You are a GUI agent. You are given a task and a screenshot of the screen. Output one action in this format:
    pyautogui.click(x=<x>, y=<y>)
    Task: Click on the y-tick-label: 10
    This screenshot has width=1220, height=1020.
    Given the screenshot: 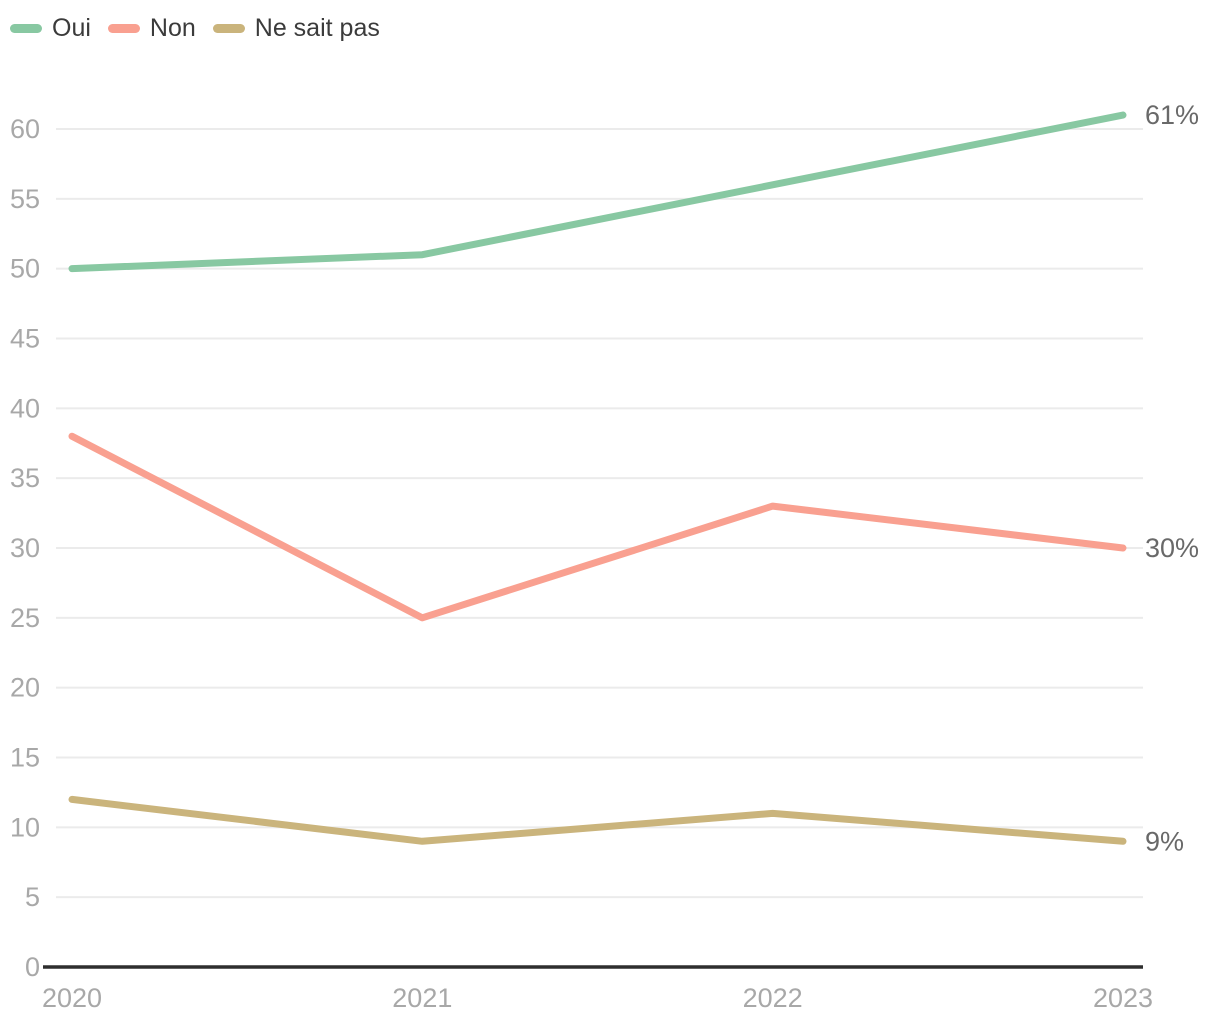 What is the action you would take?
    pyautogui.click(x=25, y=827)
    